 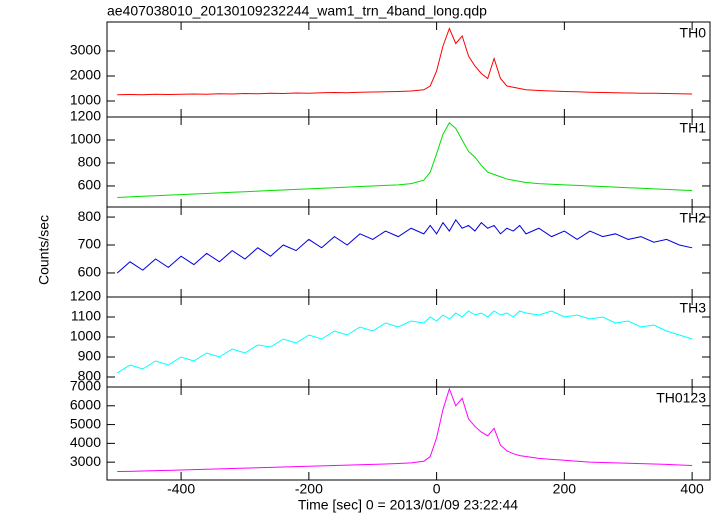 What do you see at coordinates (437, 489) in the screenshot?
I see `x-tick-label: 0` at bounding box center [437, 489].